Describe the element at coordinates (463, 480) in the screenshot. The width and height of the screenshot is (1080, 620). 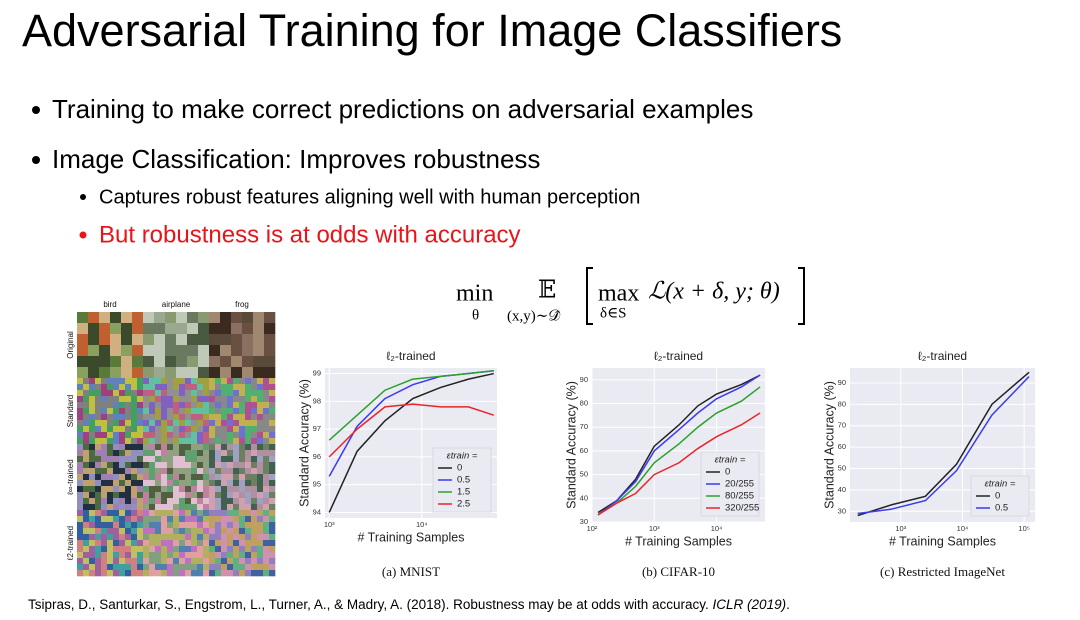
I see `legend-label: 0.5` at that location.